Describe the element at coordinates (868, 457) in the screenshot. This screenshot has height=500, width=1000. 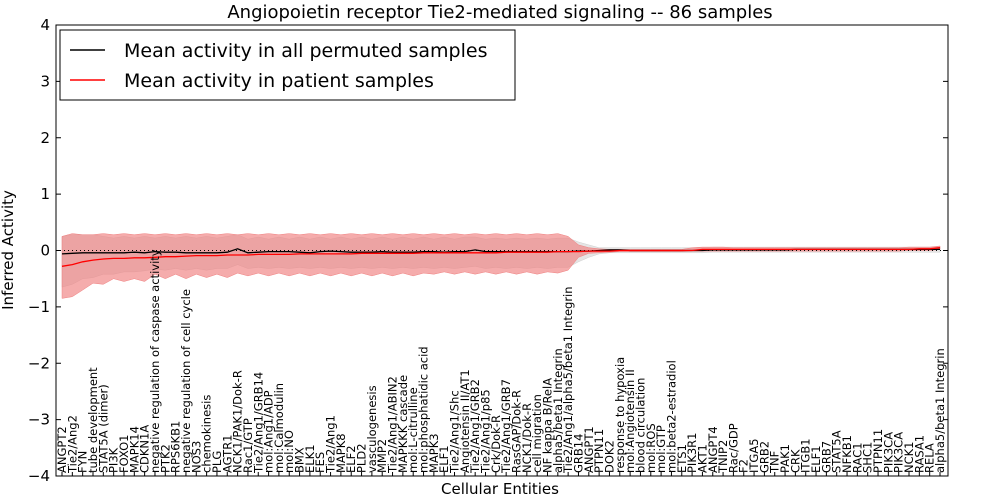
I see `x-tick-label: SHC1` at that location.